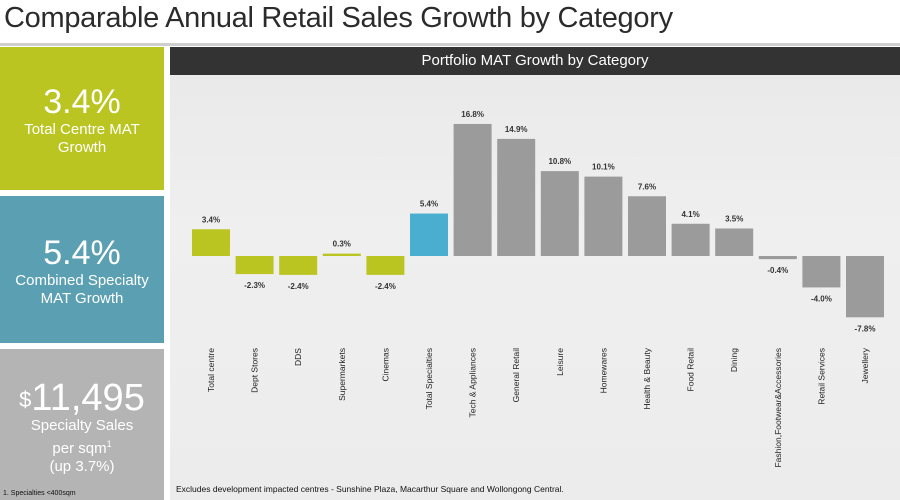 The height and width of the screenshot is (500, 900). Describe the element at coordinates (473, 382) in the screenshot. I see `category-label: Tech & Appliances` at that location.